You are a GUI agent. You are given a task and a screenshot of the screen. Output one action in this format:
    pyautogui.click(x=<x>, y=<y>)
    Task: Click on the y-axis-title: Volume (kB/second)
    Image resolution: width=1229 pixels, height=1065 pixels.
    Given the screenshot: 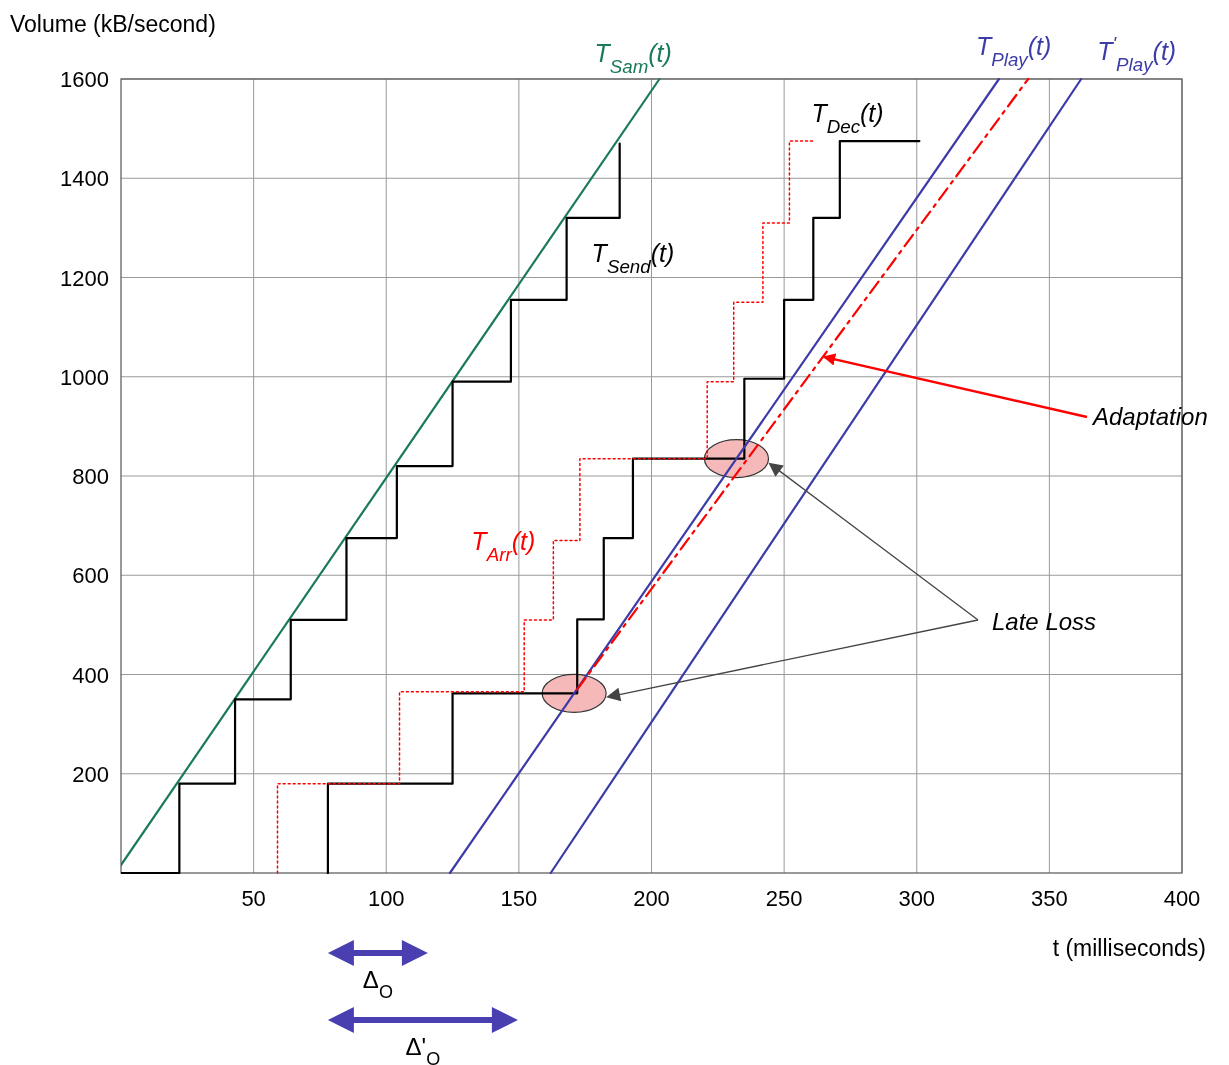 What is the action you would take?
    pyautogui.click(x=113, y=24)
    